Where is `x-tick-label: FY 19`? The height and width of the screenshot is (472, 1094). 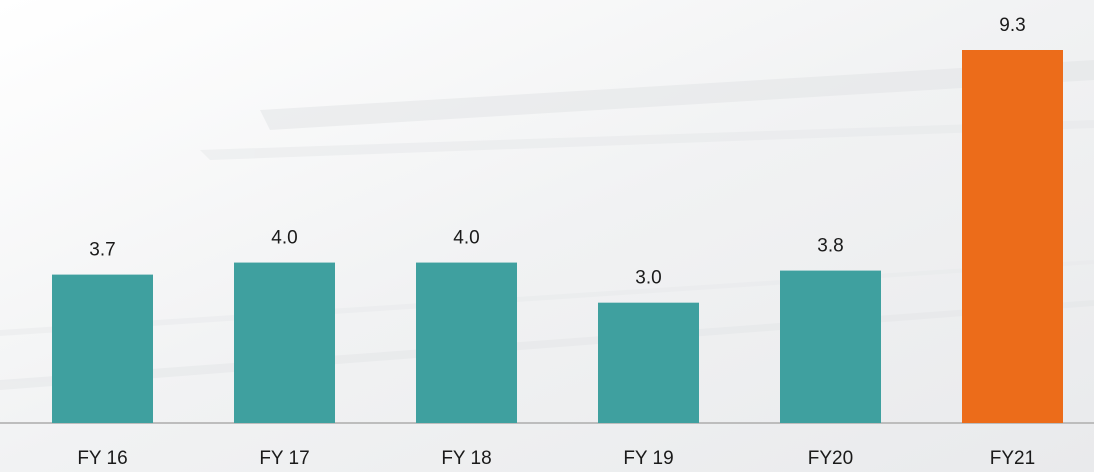
x-tick-label: FY 19 is located at coordinates (648, 458).